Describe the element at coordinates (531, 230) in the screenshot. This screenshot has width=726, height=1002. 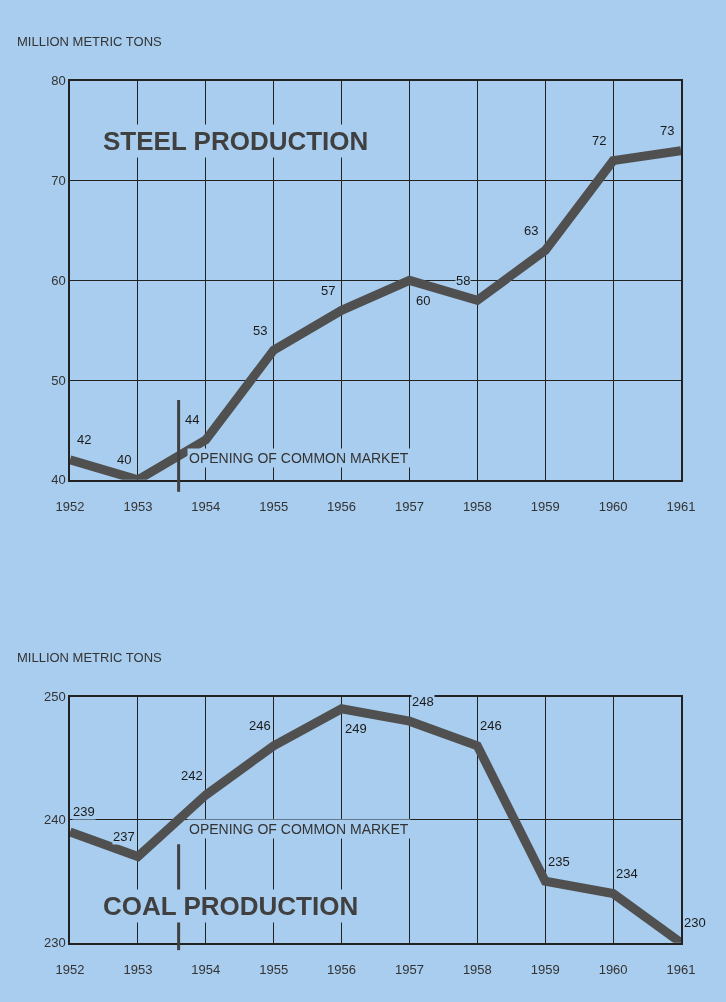
I see `data-label: 63` at that location.